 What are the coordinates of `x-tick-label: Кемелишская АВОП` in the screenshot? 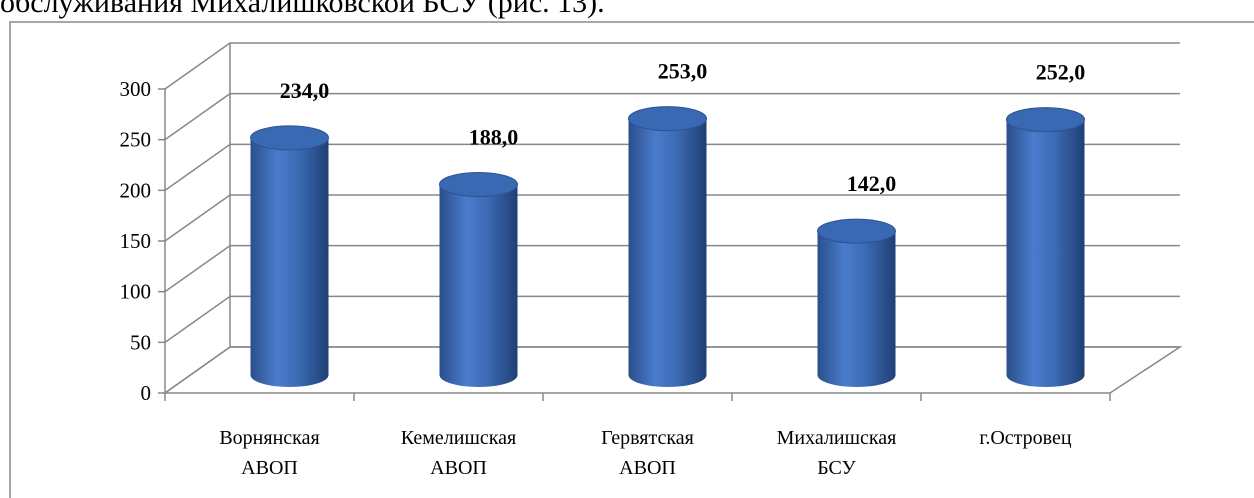 It's located at (458, 453).